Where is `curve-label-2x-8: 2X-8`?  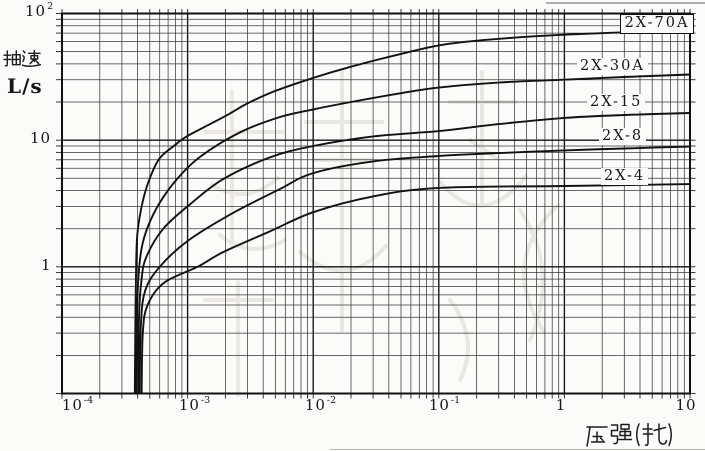
curve-label-2x-8: 2X-8 is located at coordinates (623, 136).